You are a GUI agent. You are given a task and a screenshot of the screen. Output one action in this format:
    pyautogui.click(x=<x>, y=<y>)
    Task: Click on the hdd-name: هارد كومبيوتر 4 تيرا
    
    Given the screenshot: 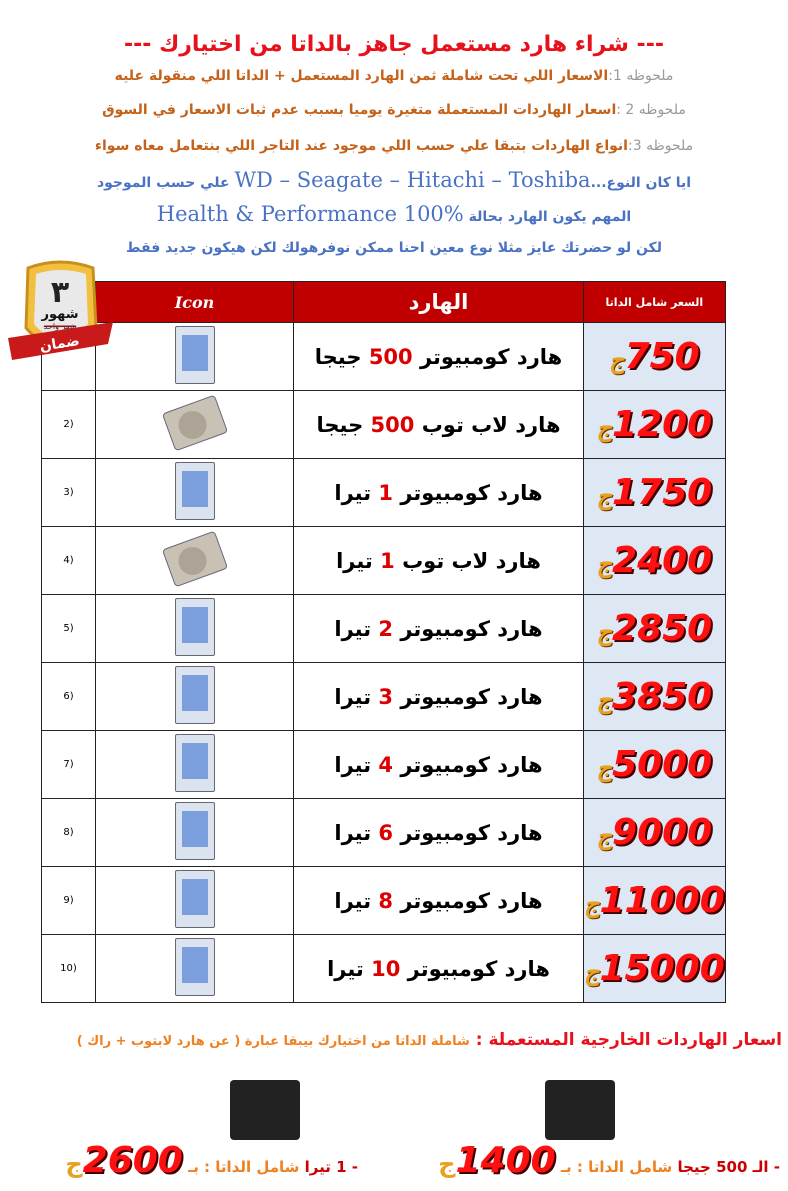 What is the action you would take?
    pyautogui.click(x=438, y=764)
    